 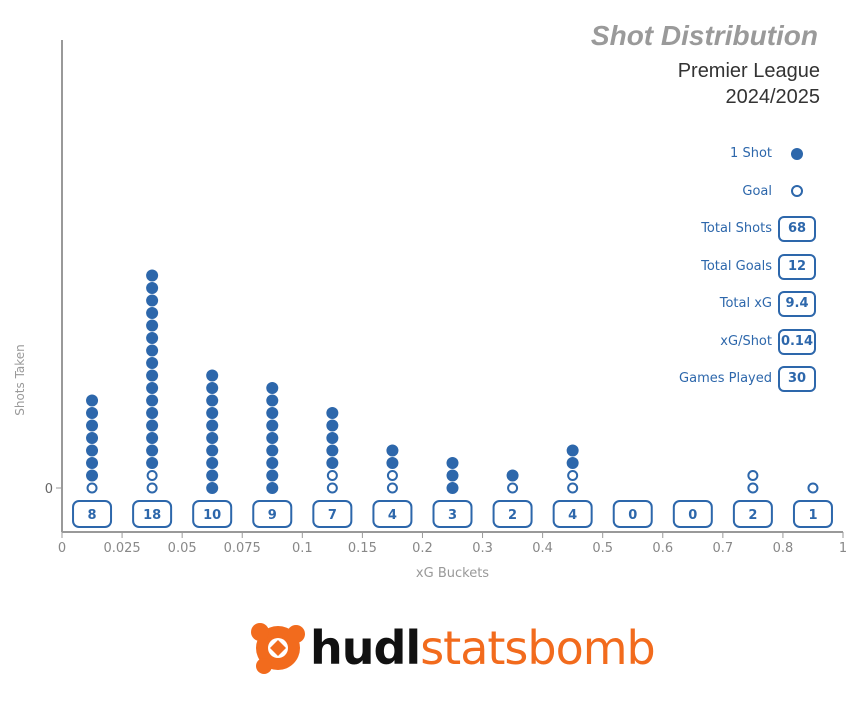 I want to click on bucket-count-label: 8, so click(x=92, y=515).